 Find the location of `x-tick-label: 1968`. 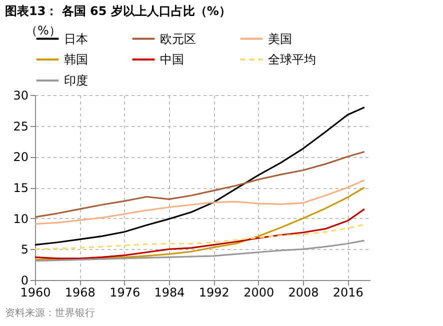

x-tick-label: 1968 is located at coordinates (80, 293).